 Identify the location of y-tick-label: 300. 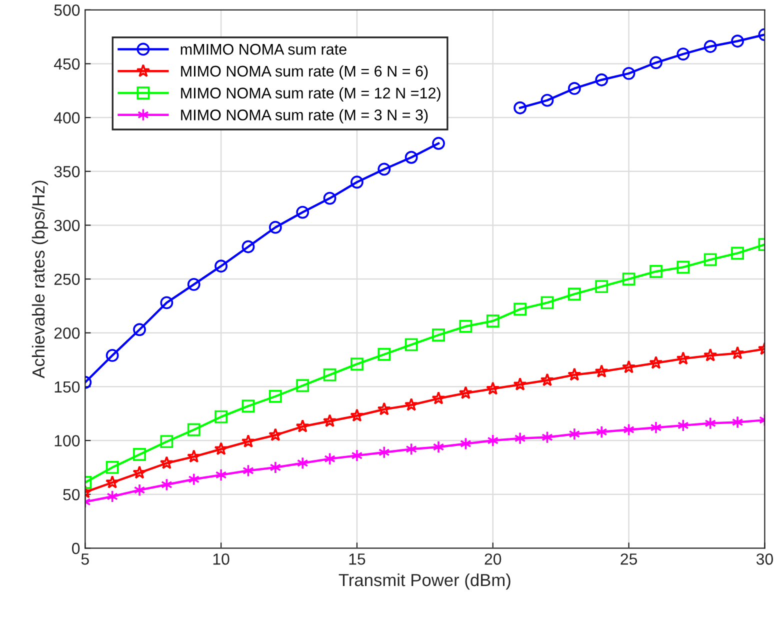
(67, 226).